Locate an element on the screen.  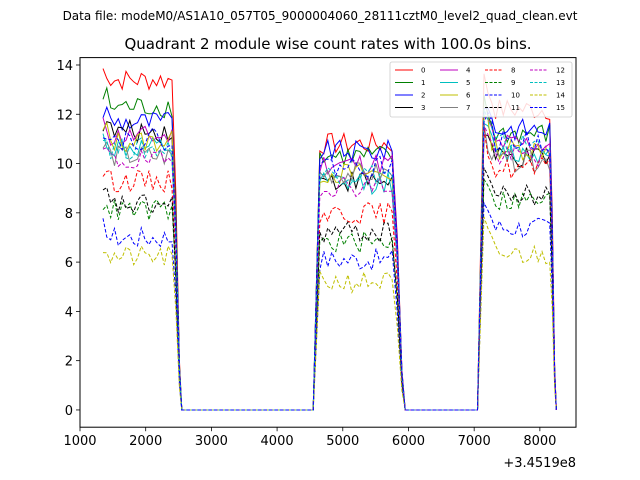
y-tick-label: 10 is located at coordinates (64, 165).